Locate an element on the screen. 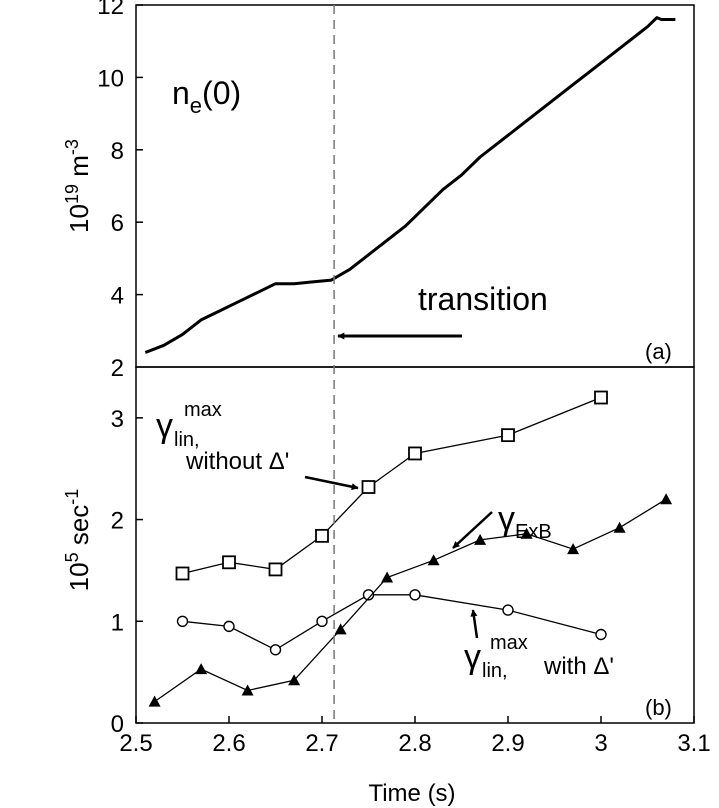 The height and width of the screenshot is (808, 719). panel-b-ylabel-exp: 5 is located at coordinates (72, 557).